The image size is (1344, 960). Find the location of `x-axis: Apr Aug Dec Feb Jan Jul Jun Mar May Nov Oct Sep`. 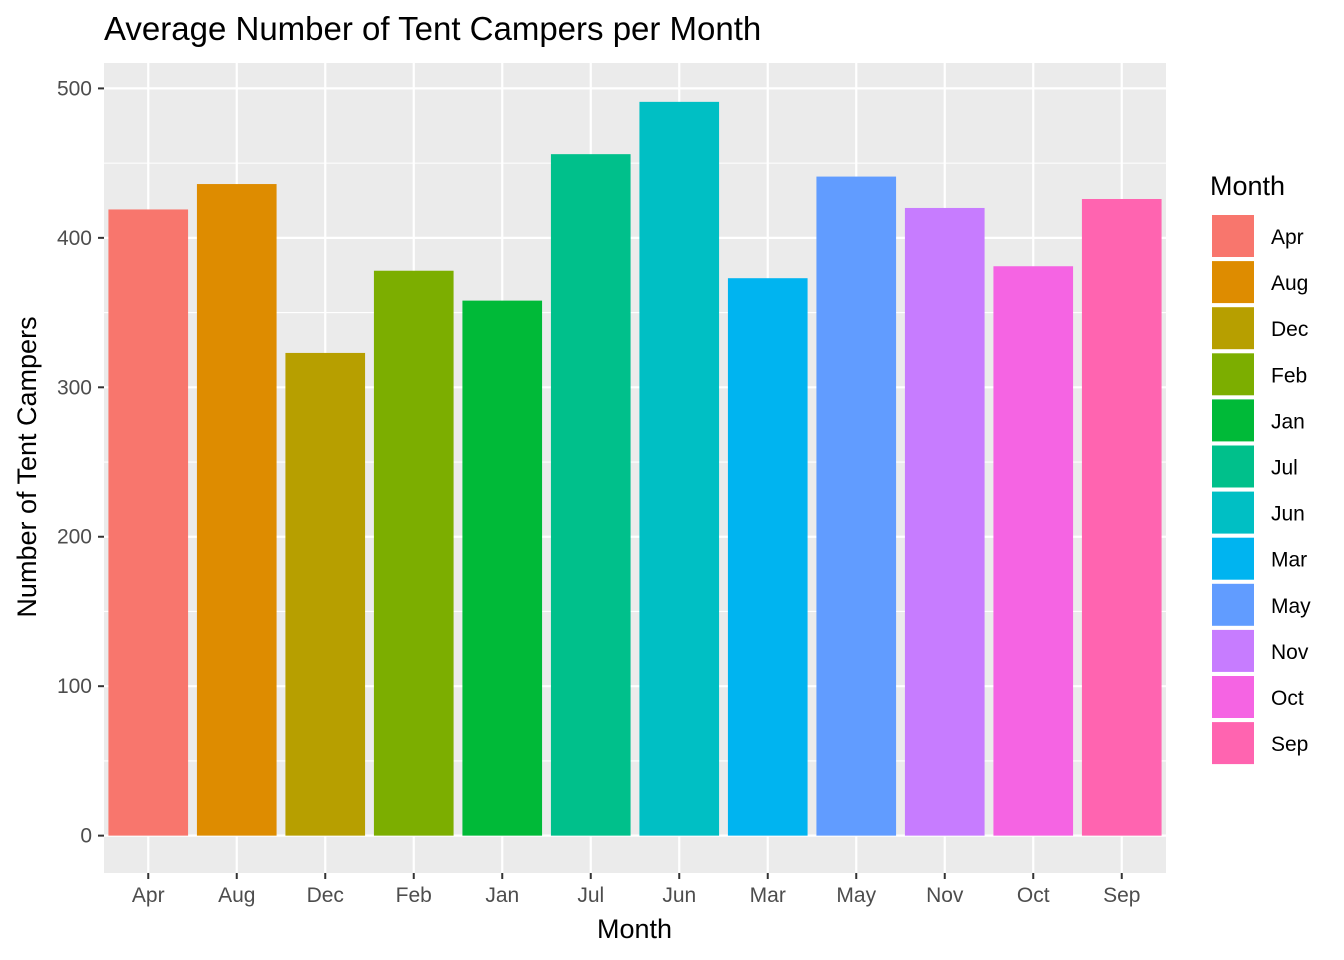

x-axis: Apr Aug Dec Feb Jan Jul Jun Mar May Nov Oct Sep is located at coordinates (636, 890).